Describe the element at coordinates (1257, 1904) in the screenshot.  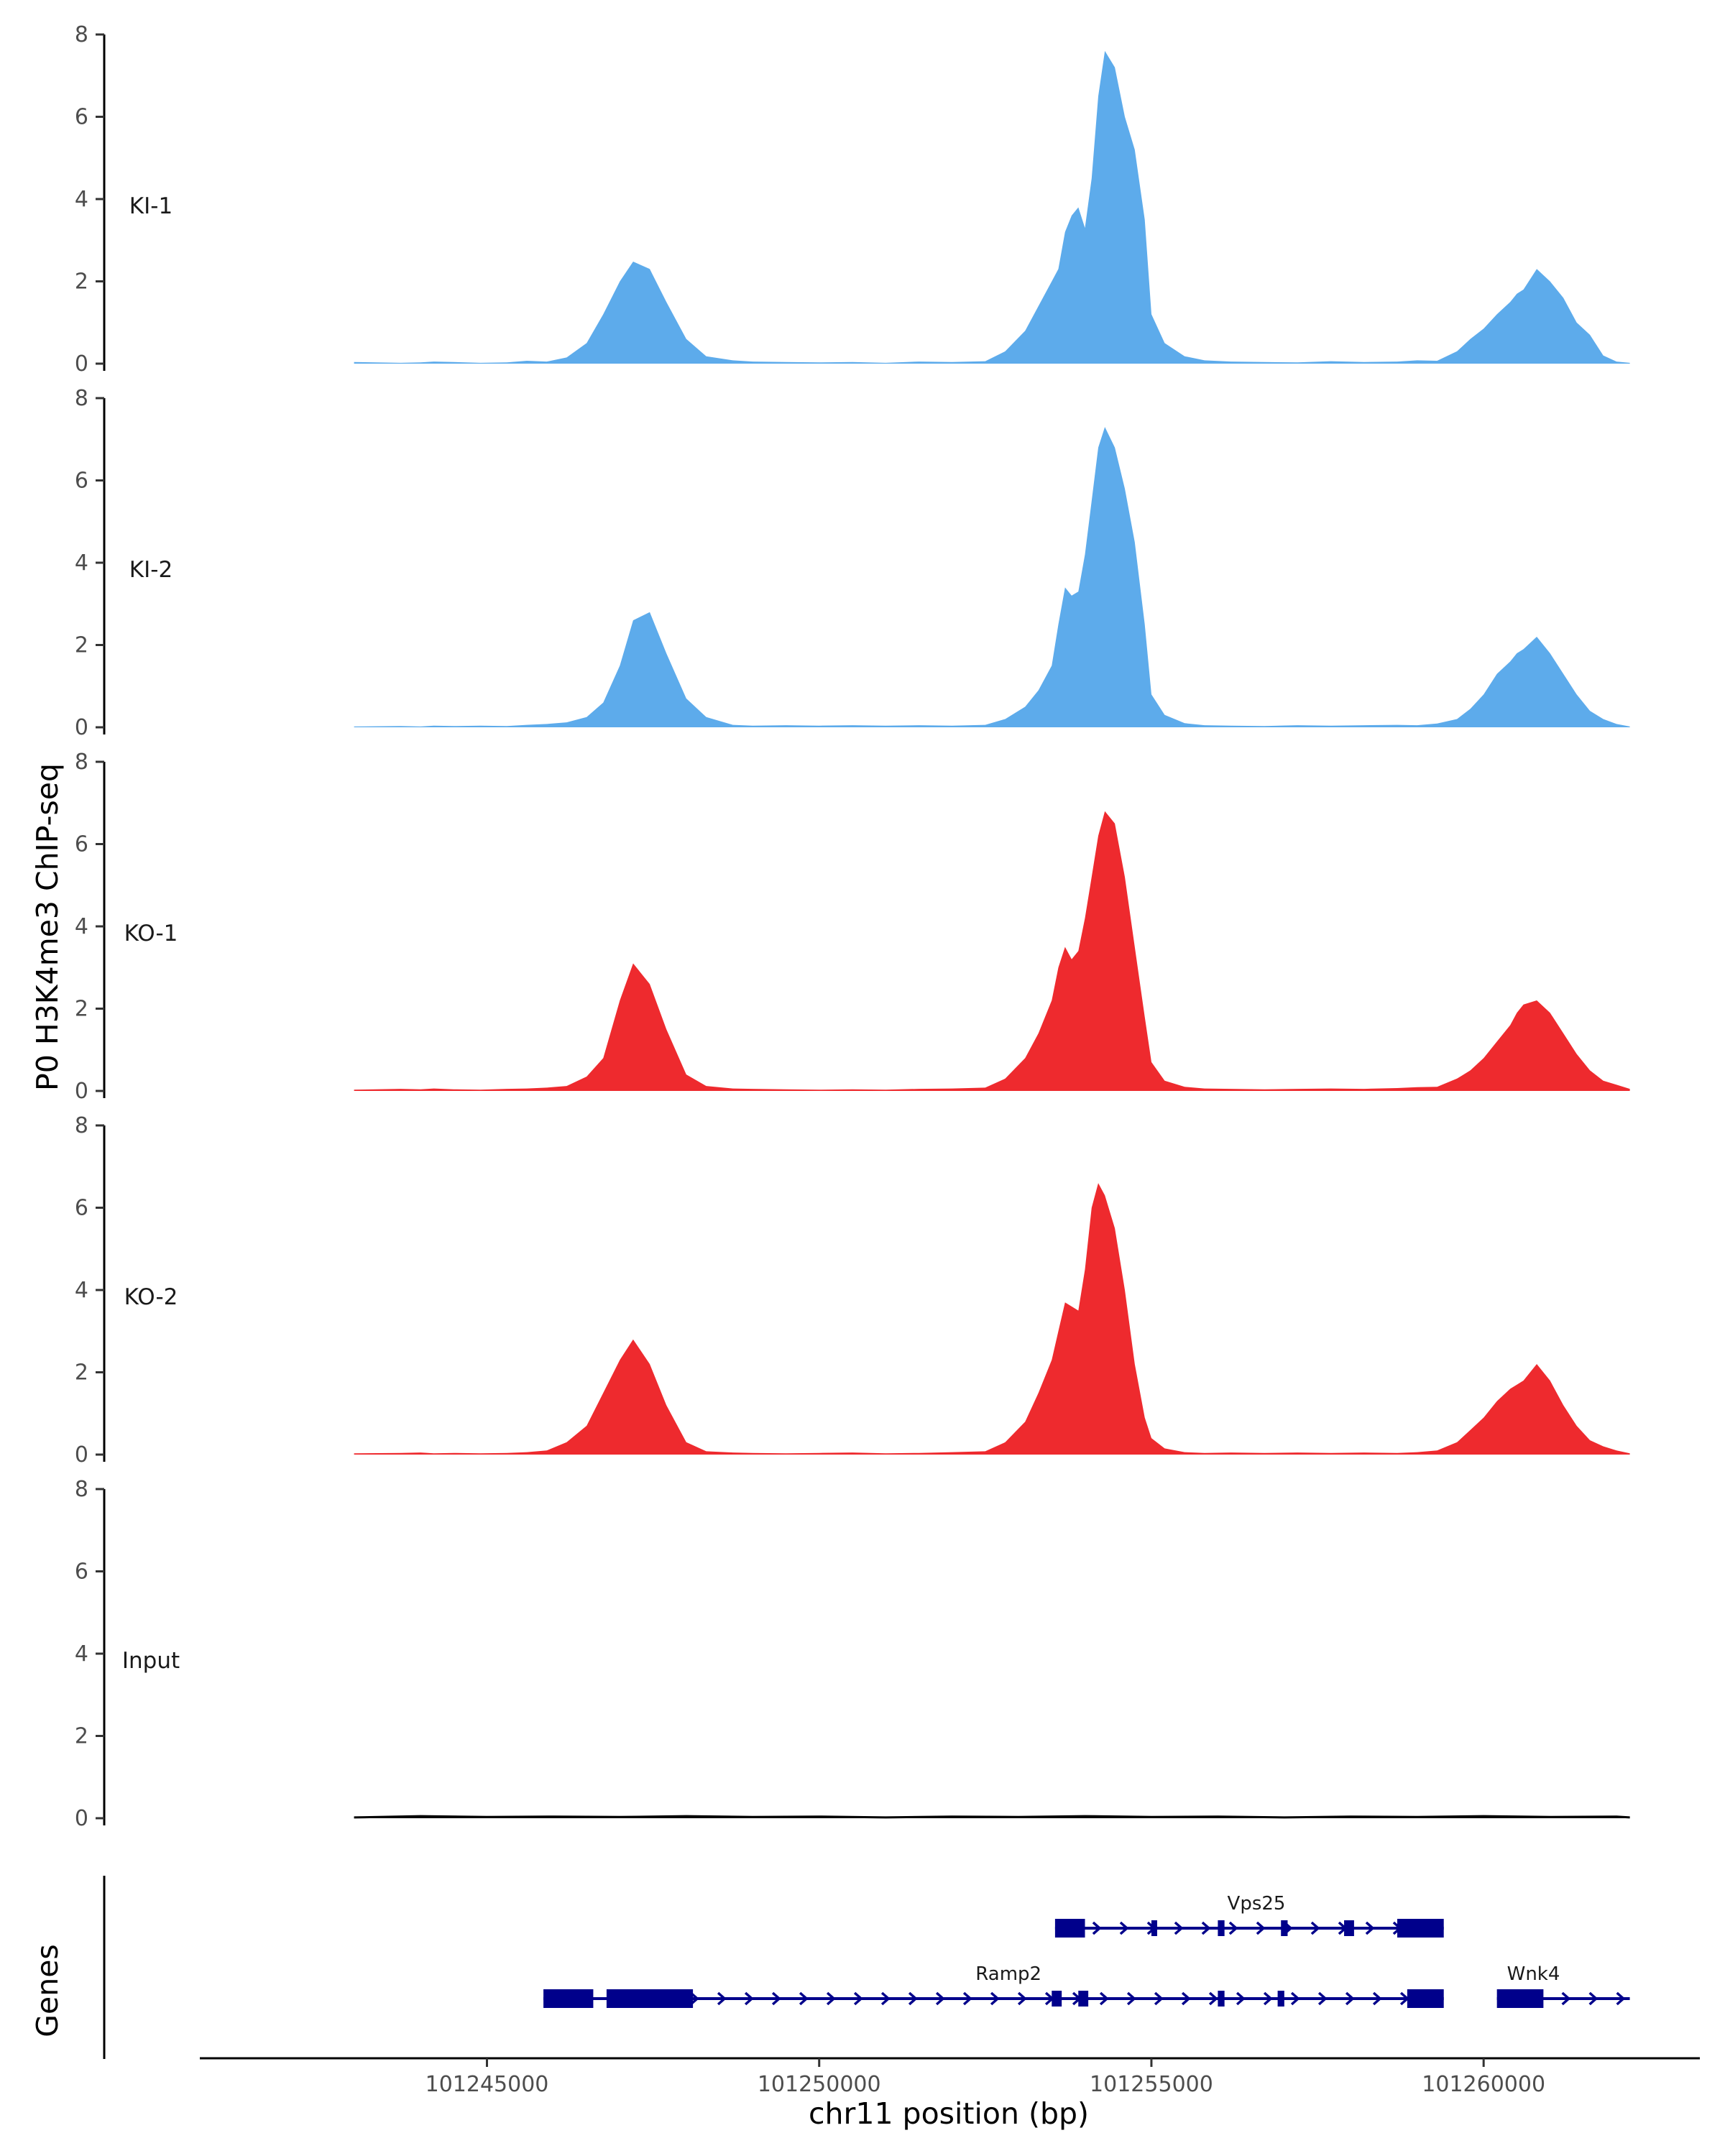
I see `gene-label: Vps25` at that location.